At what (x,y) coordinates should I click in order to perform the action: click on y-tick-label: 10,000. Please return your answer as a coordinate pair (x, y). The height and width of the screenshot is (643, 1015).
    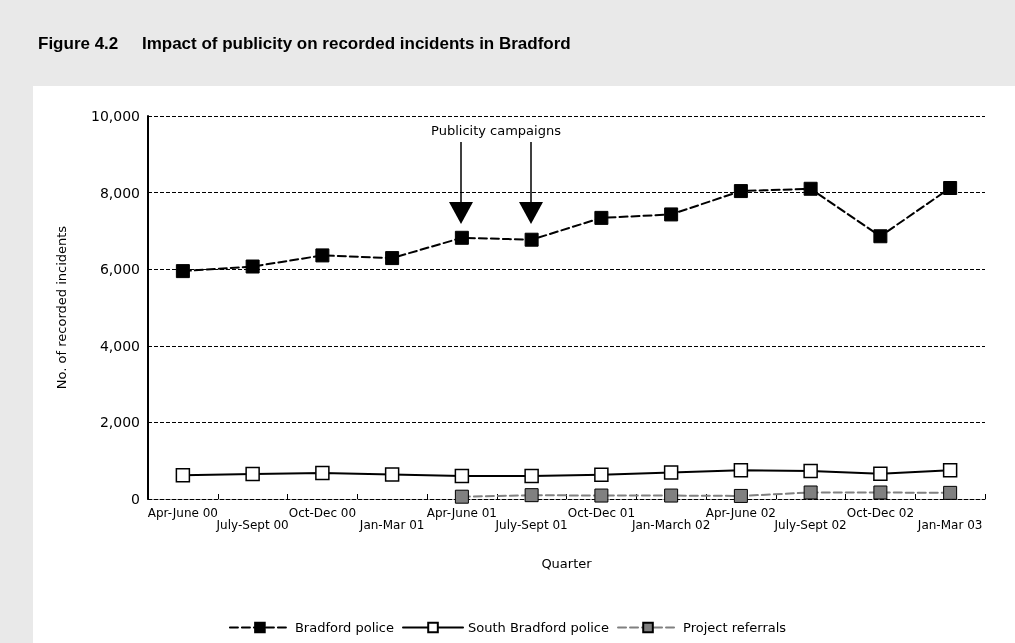
    Looking at the image, I should click on (115, 116).